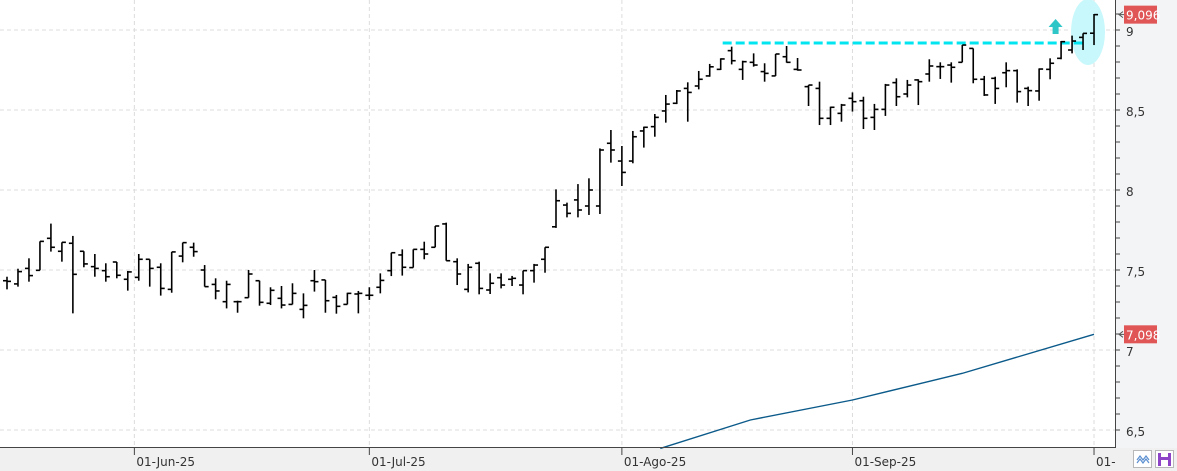 This screenshot has height=471, width=1177. I want to click on moving-average-line, so click(877, 391).